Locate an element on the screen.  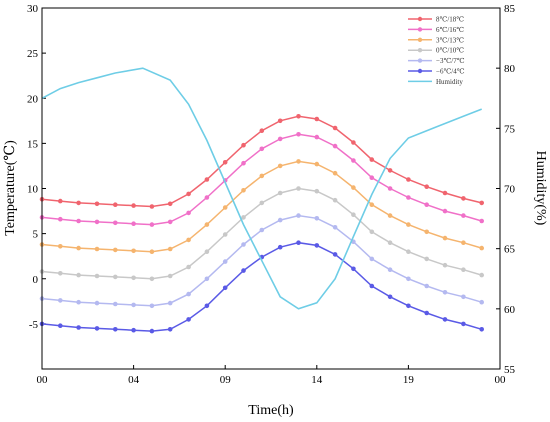
legend-entry: −3℃/7℃ is located at coordinates (436, 61).